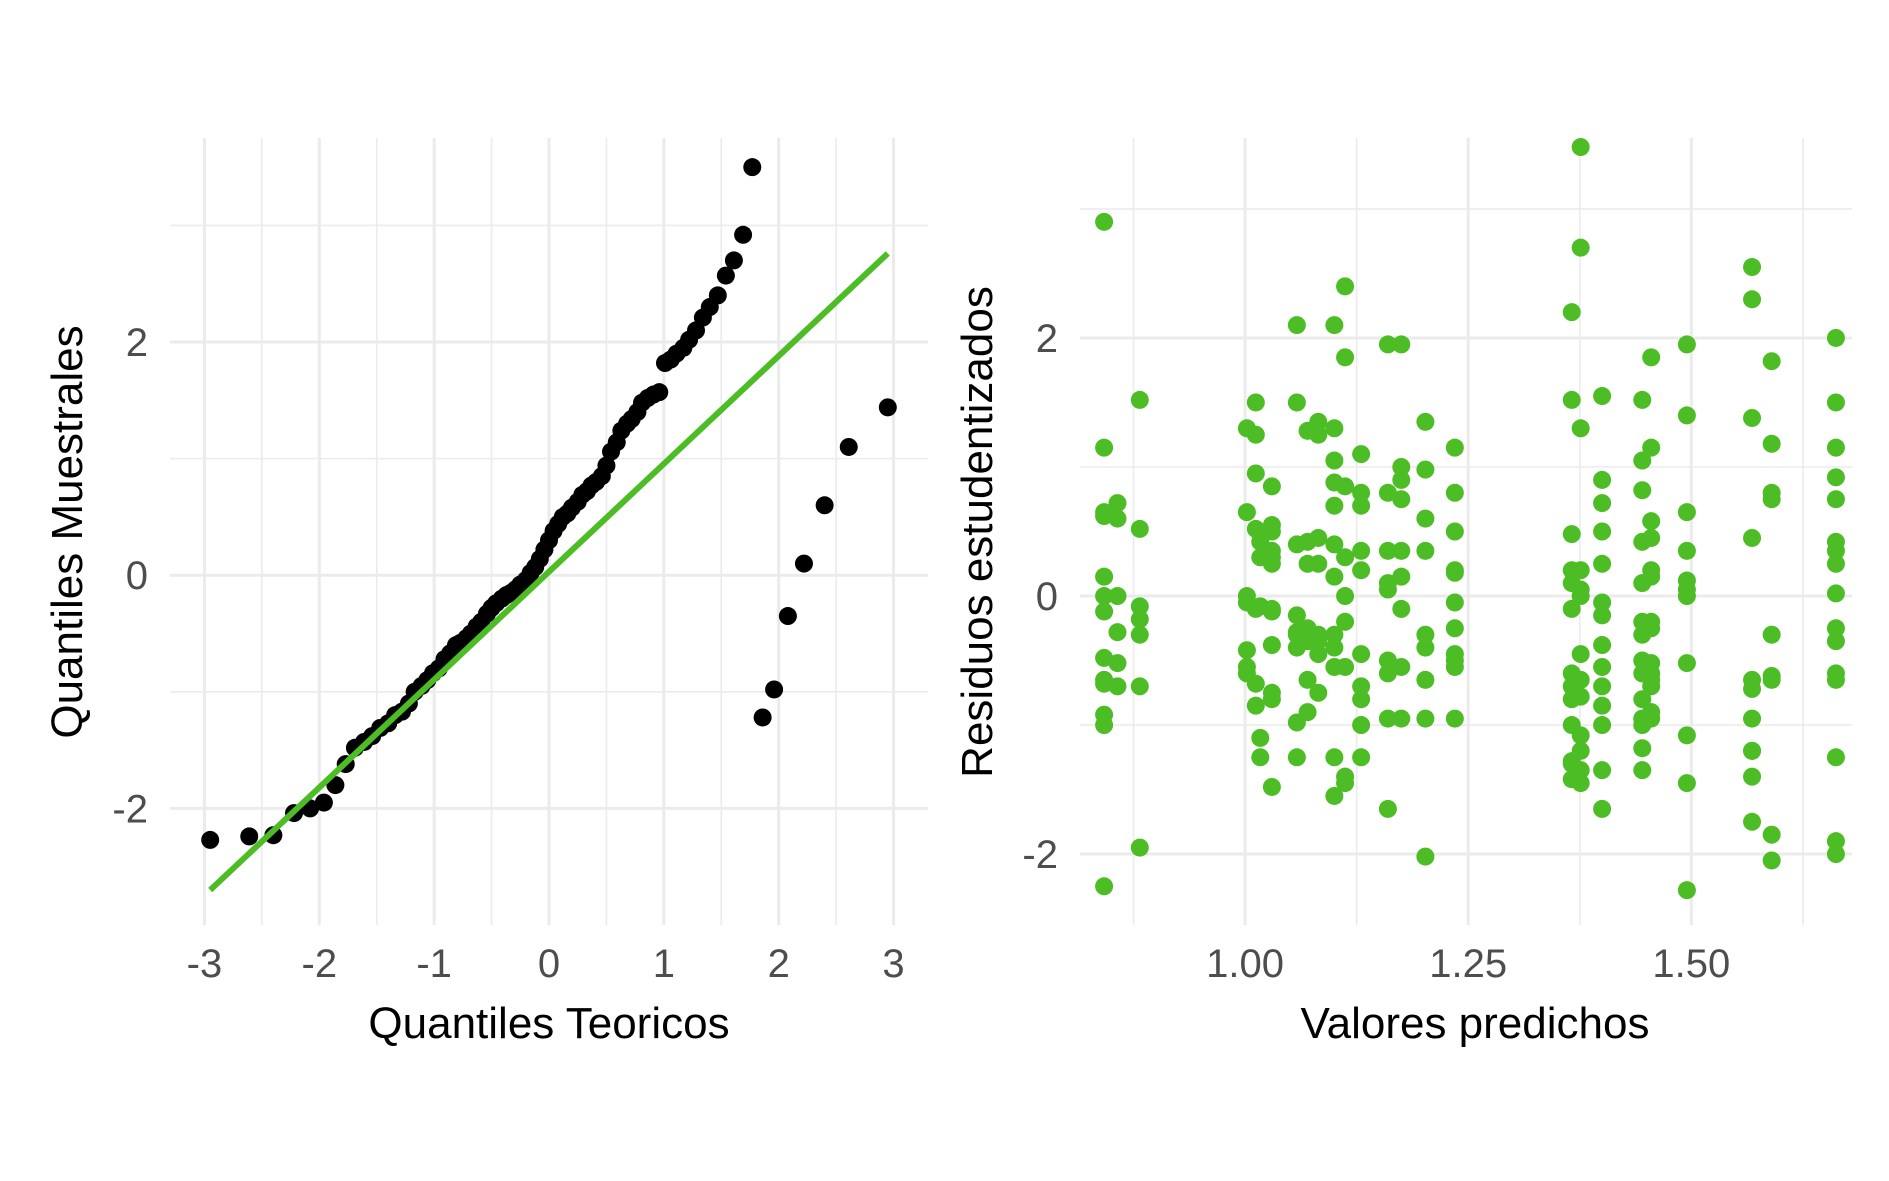 The height and width of the screenshot is (1181, 1889). Describe the element at coordinates (664, 964) in the screenshot. I see `qq-x-tick-label: 1` at that location.